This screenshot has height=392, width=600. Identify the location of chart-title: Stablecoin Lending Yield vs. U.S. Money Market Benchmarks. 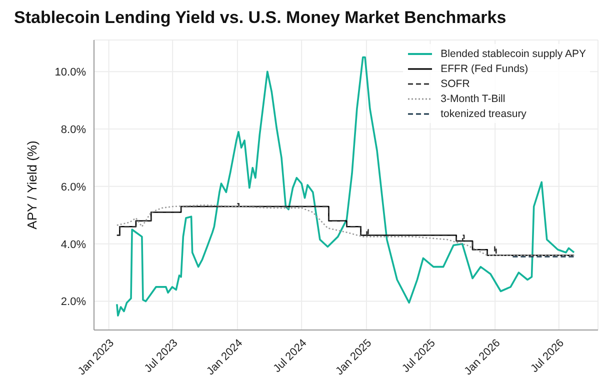
(260, 18).